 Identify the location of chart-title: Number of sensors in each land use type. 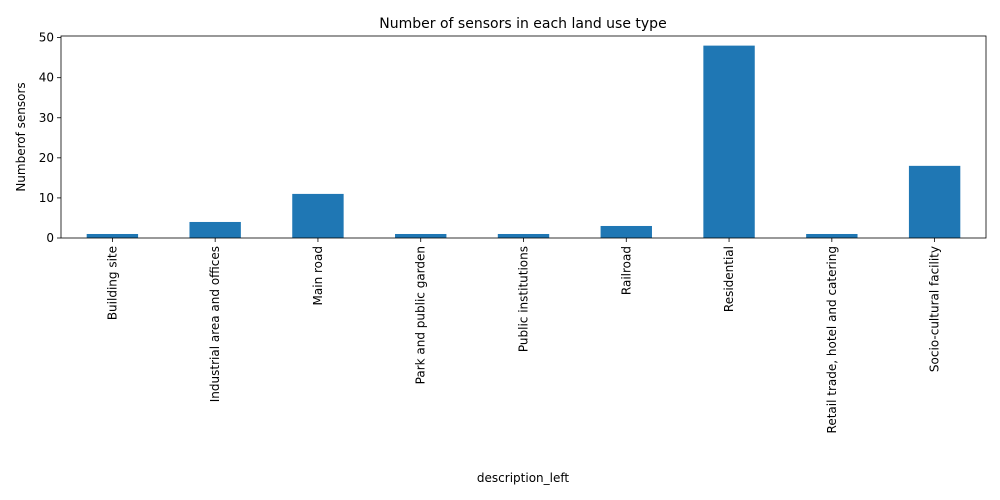
(522, 24).